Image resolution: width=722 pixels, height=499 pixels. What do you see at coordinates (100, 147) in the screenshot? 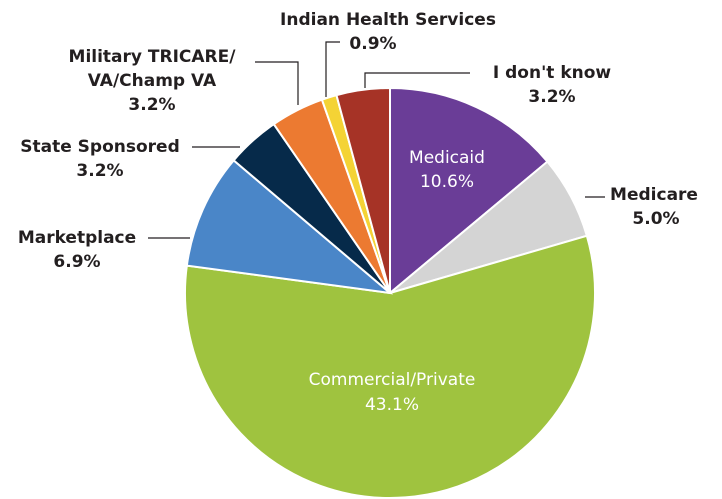
I see `label: State Sponsored` at bounding box center [100, 147].